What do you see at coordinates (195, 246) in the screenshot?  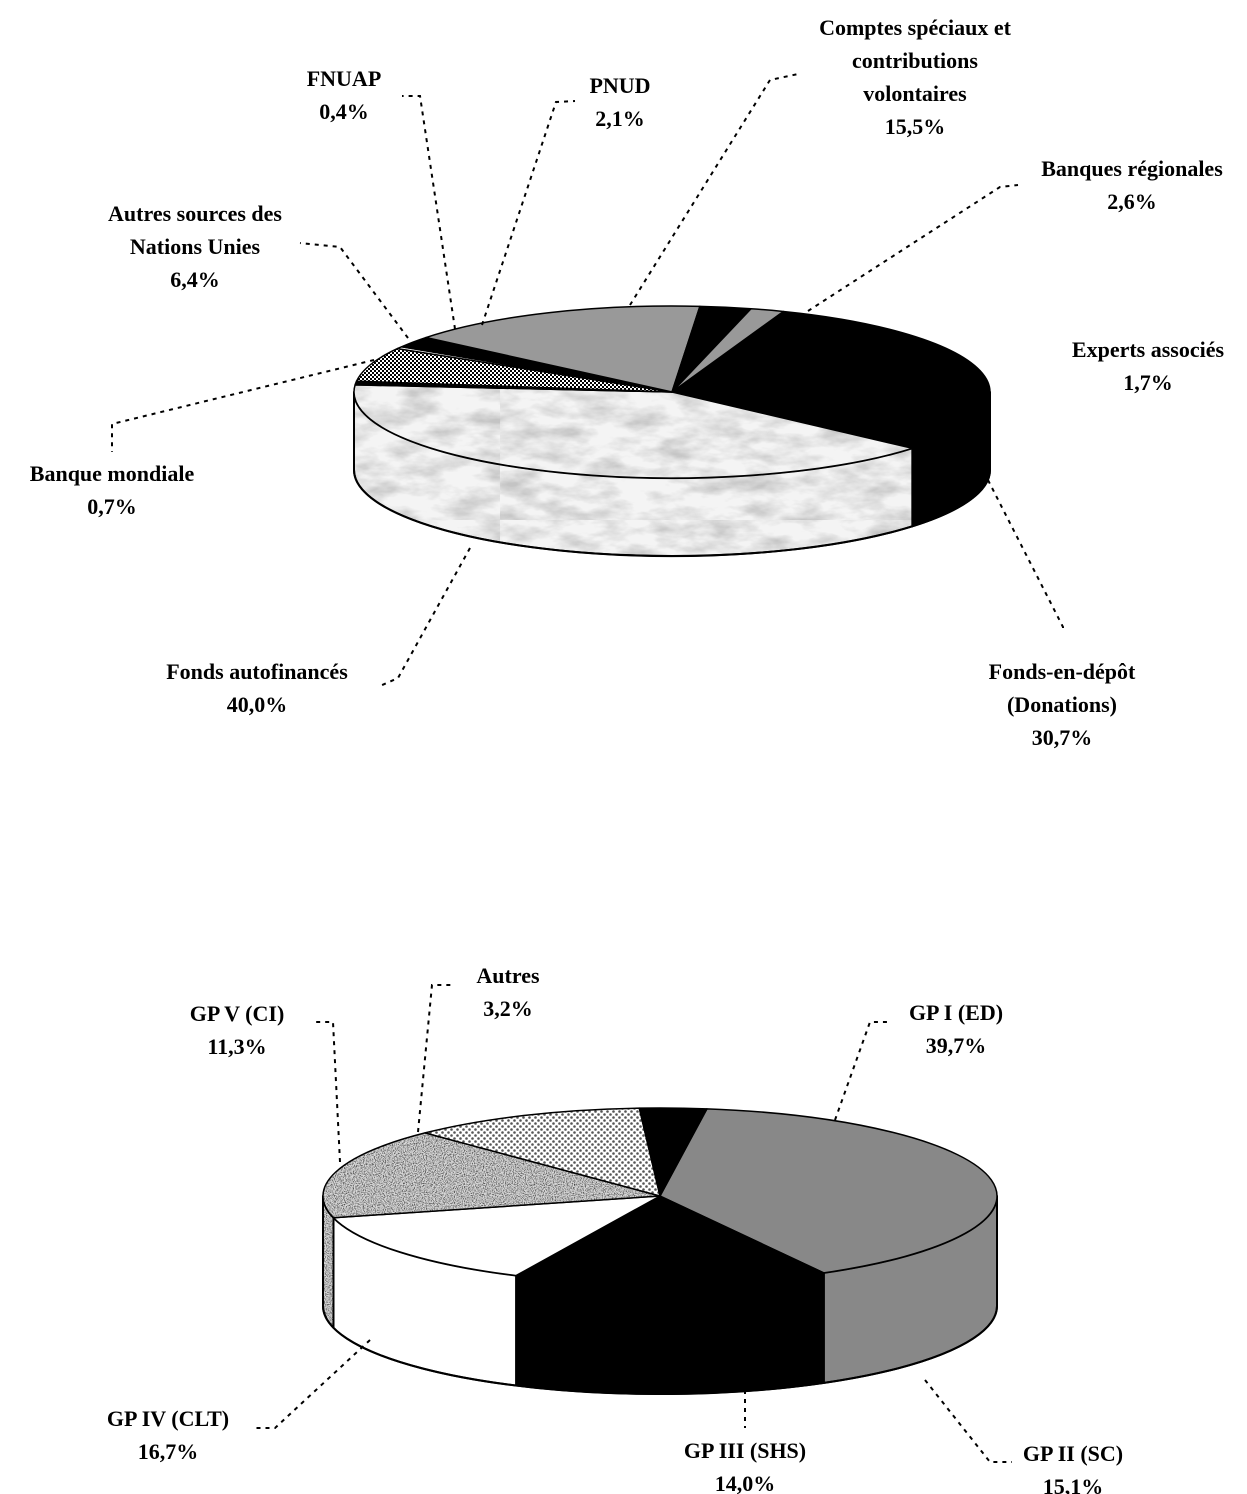 I see `slice-label-autres-sources-des-nations-unies: Nations Unies` at bounding box center [195, 246].